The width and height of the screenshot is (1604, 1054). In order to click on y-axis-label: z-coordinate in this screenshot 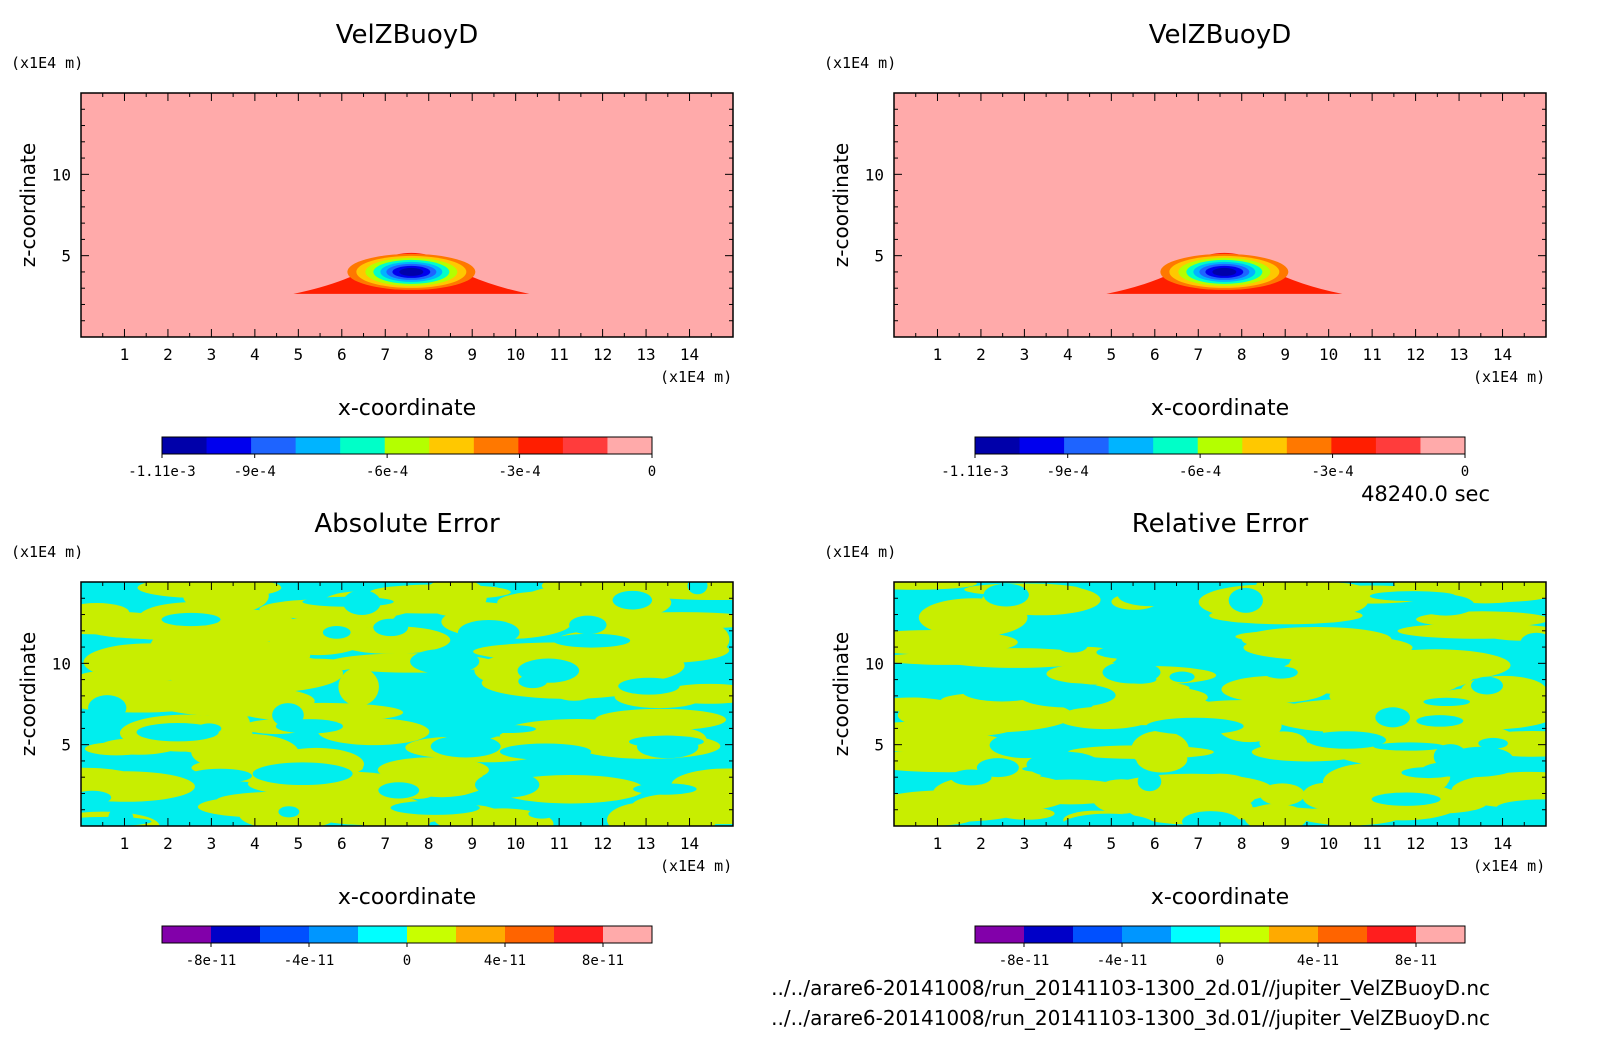, I will do `click(841, 205)`.